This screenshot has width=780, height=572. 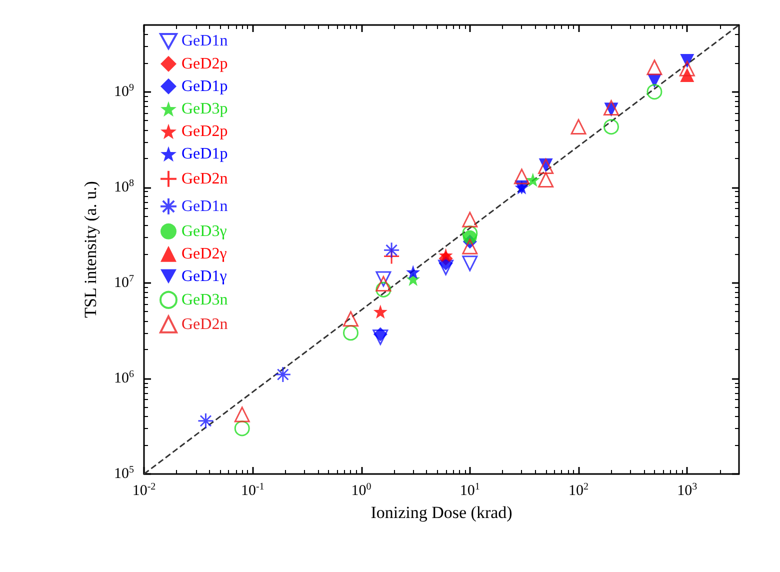 I want to click on x-axis-title: Ionizing Dose (krad), so click(x=441, y=512).